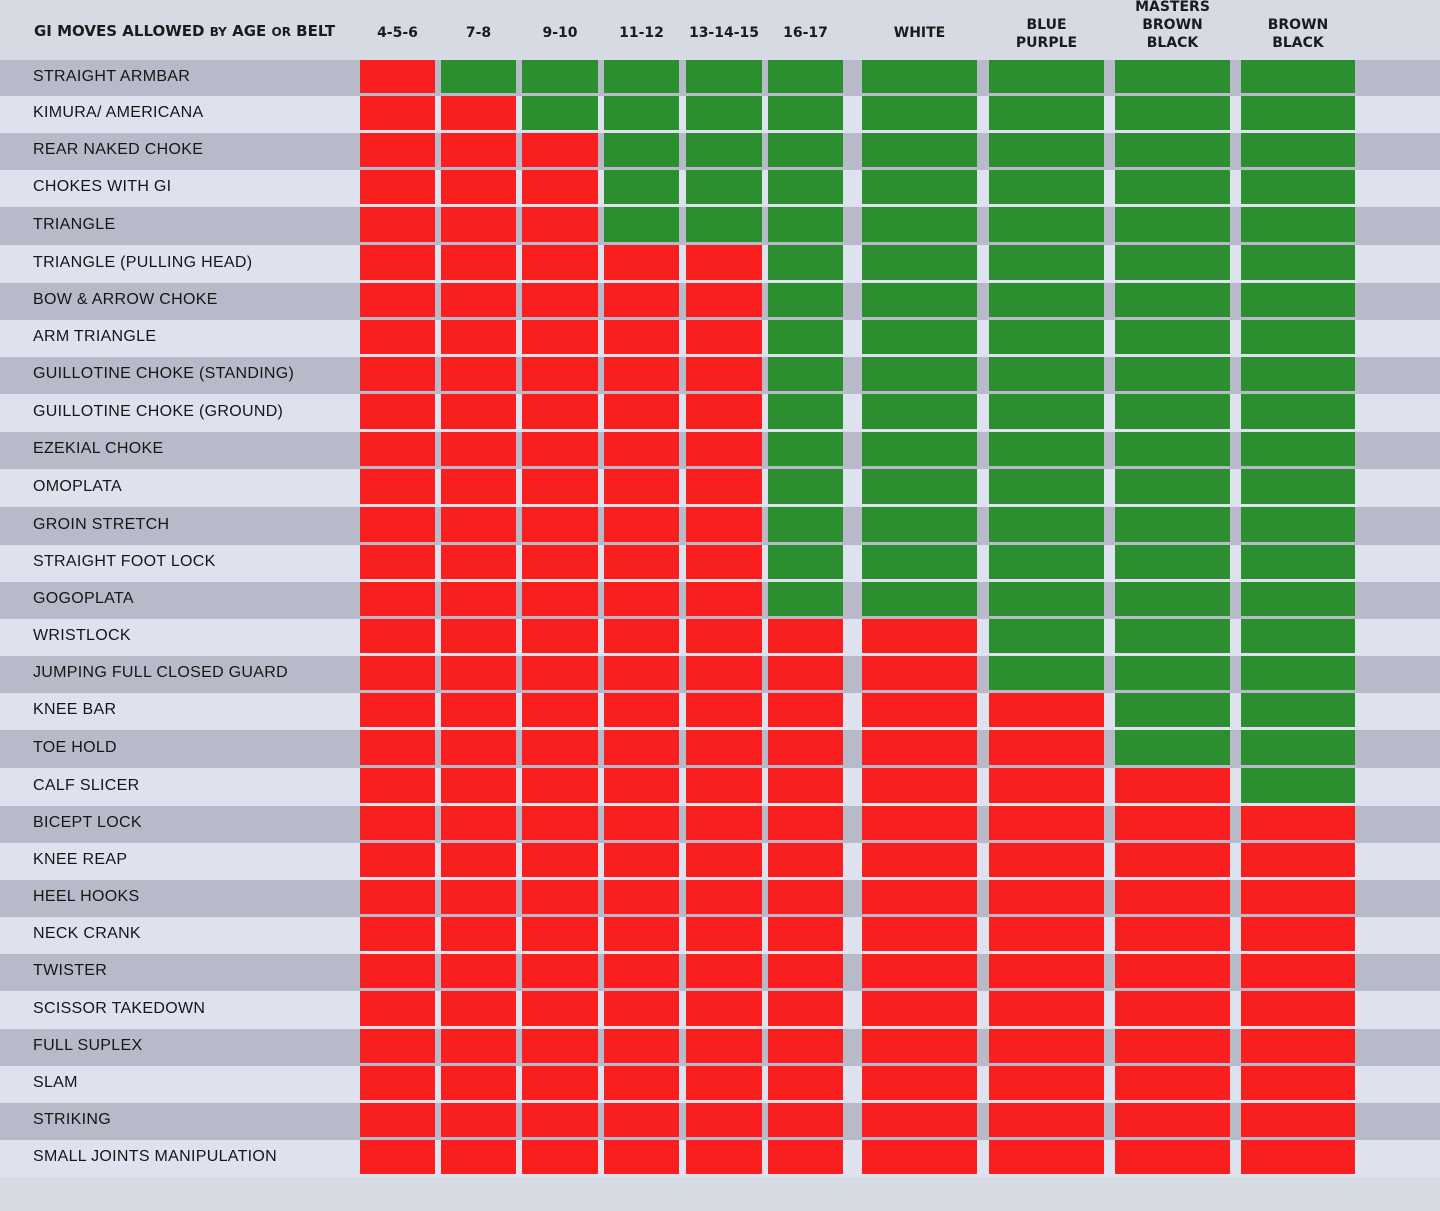 This screenshot has width=1440, height=1211. What do you see at coordinates (124, 561) in the screenshot?
I see `row-label: STRAIGHT FOOT LOCK` at bounding box center [124, 561].